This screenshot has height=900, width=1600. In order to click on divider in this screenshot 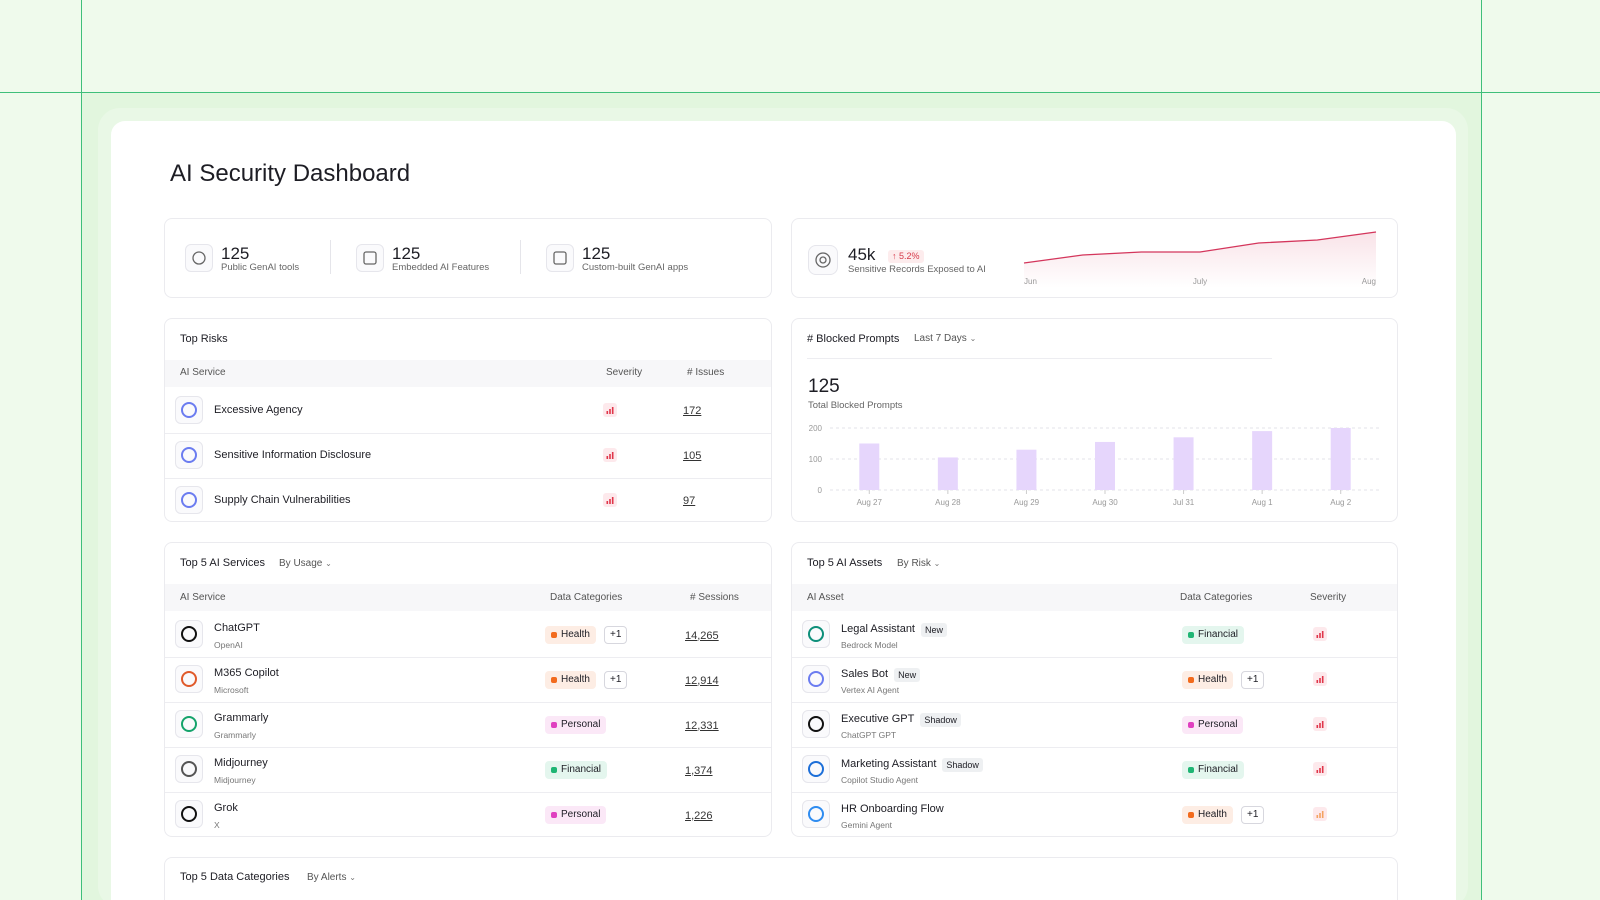, I will do `click(330, 257)`.